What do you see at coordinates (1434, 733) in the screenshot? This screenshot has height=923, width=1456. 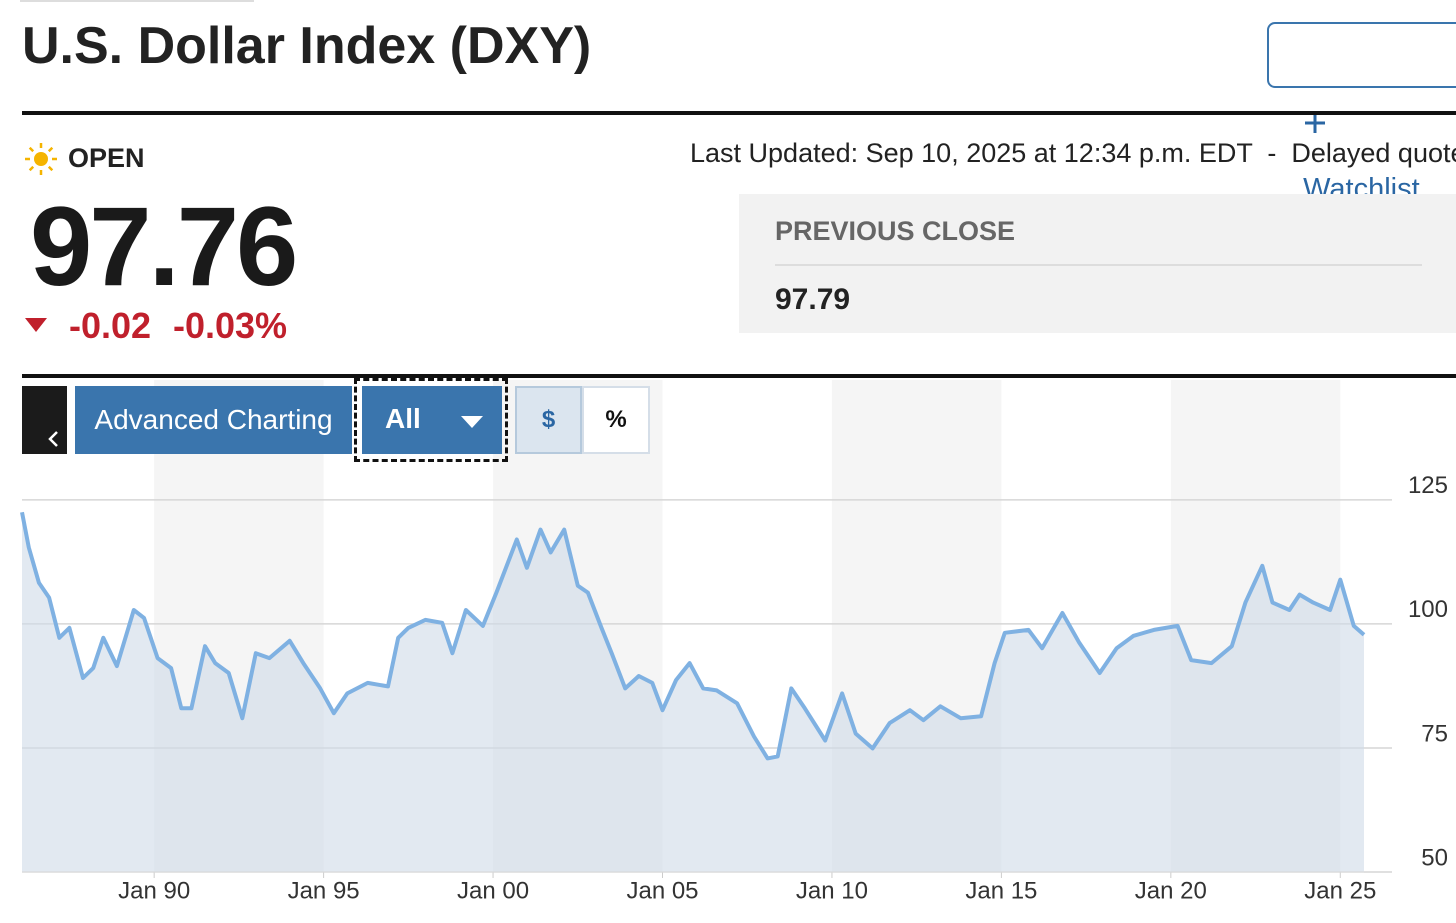 I see `y-tick-label: 75` at bounding box center [1434, 733].